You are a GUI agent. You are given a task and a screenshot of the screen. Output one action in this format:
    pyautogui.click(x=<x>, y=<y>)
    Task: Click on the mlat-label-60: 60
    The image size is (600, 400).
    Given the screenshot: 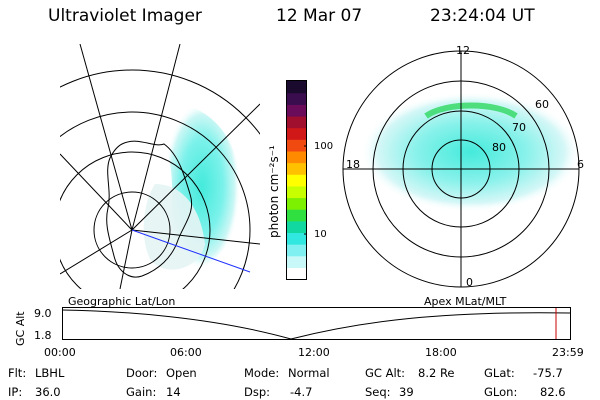 What is the action you would take?
    pyautogui.click(x=542, y=104)
    